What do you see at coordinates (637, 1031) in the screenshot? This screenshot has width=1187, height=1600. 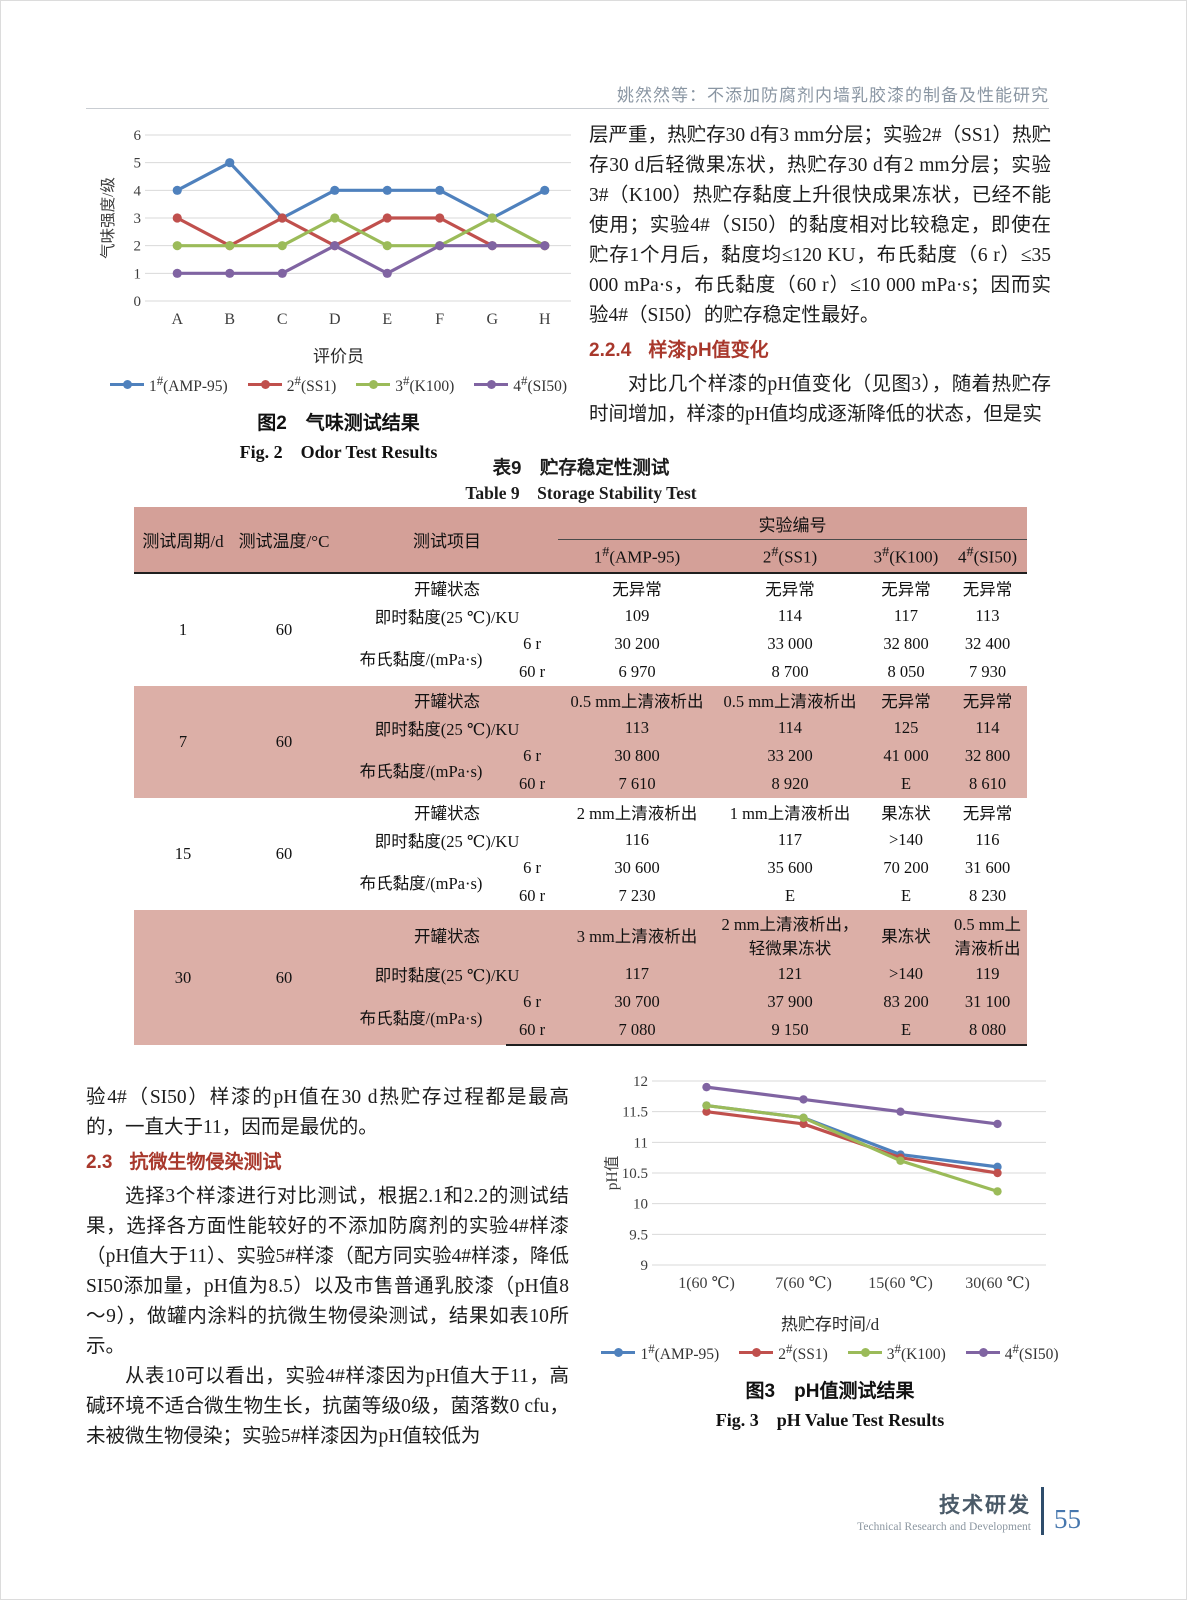 I see `cell-value: 7 080` at bounding box center [637, 1031].